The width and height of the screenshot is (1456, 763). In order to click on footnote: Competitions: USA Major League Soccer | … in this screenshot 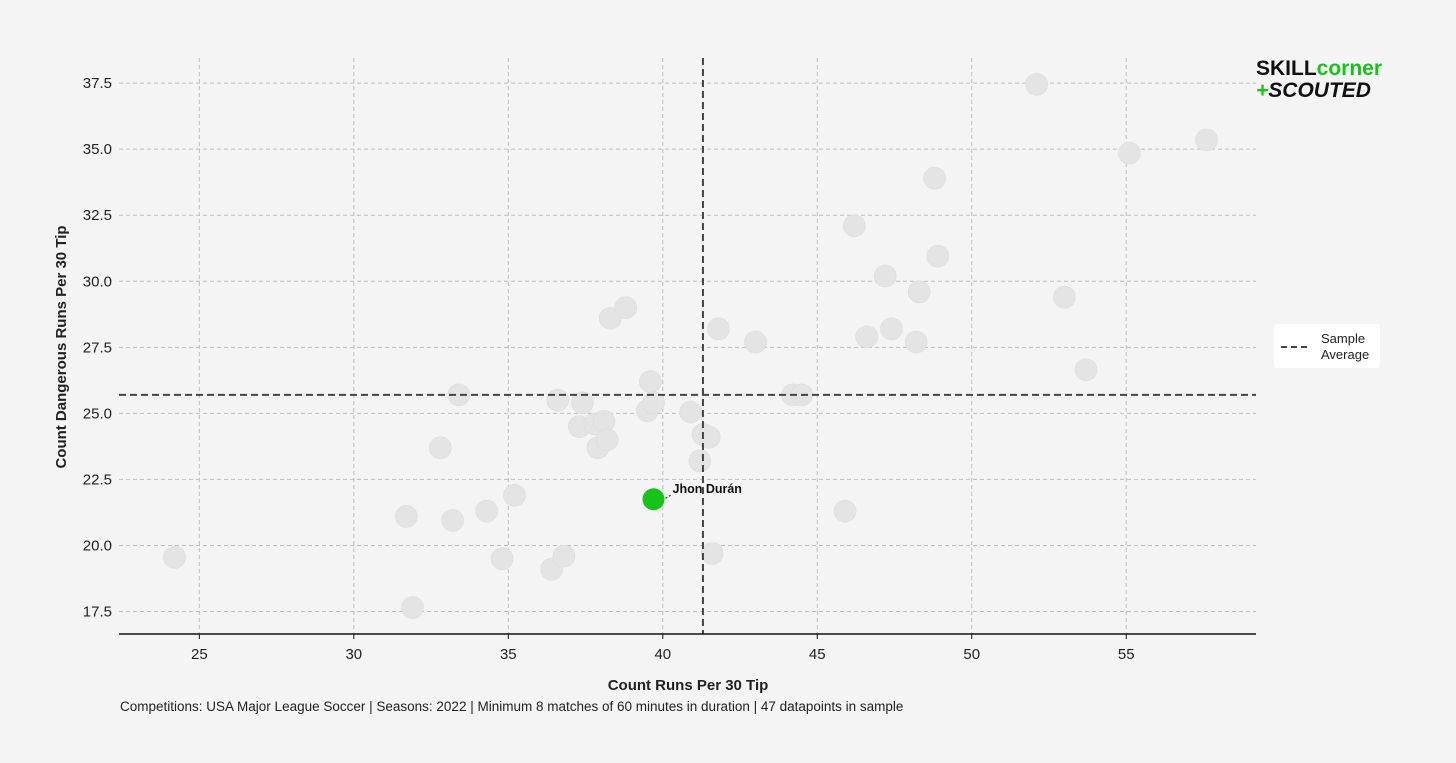, I will do `click(511, 706)`.